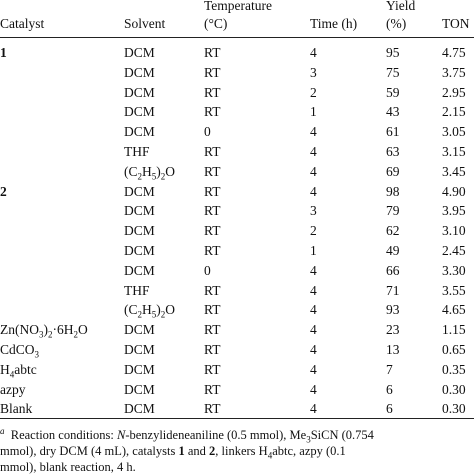 This screenshot has height=474, width=474. Describe the element at coordinates (454, 151) in the screenshot. I see `ton-cell: 3.15` at that location.